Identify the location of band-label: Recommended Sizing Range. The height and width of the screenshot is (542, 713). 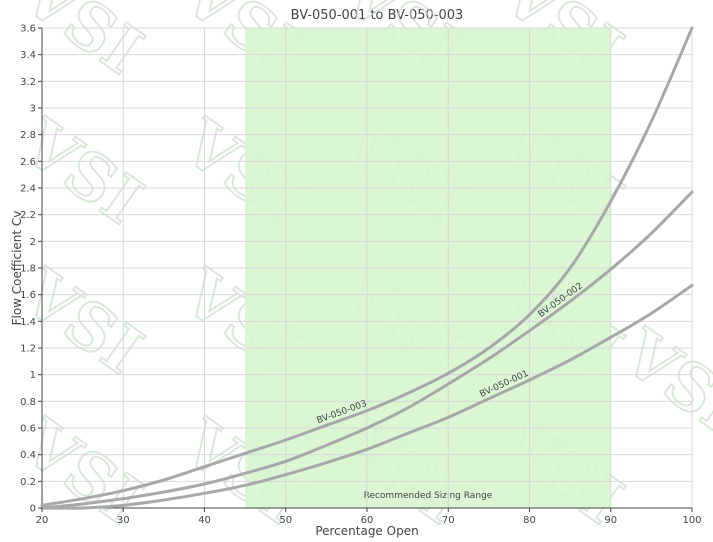
(428, 496).